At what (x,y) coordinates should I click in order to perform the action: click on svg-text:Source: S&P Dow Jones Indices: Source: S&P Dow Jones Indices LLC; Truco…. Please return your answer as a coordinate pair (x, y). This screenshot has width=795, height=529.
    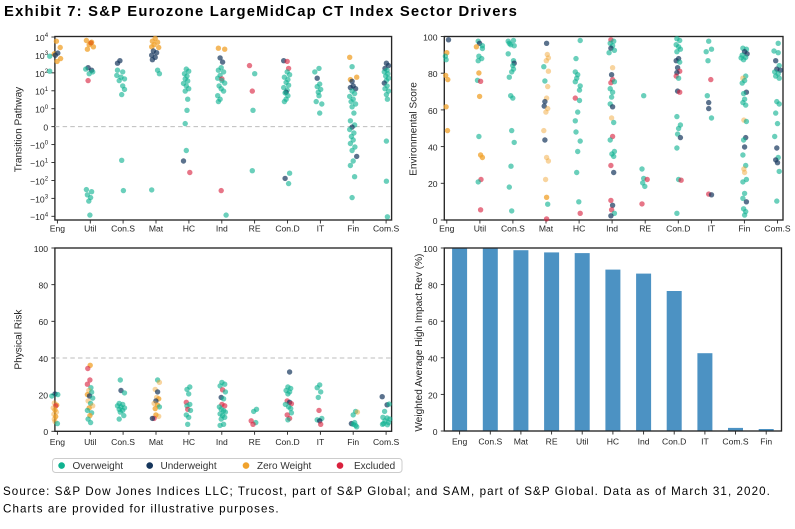
    Looking at the image, I should click on (387, 491).